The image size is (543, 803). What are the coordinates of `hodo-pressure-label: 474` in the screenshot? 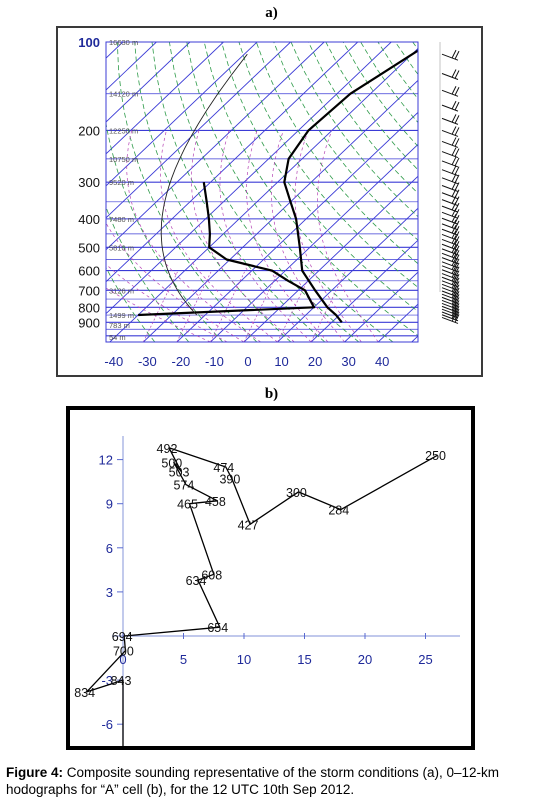 It's located at (223, 468).